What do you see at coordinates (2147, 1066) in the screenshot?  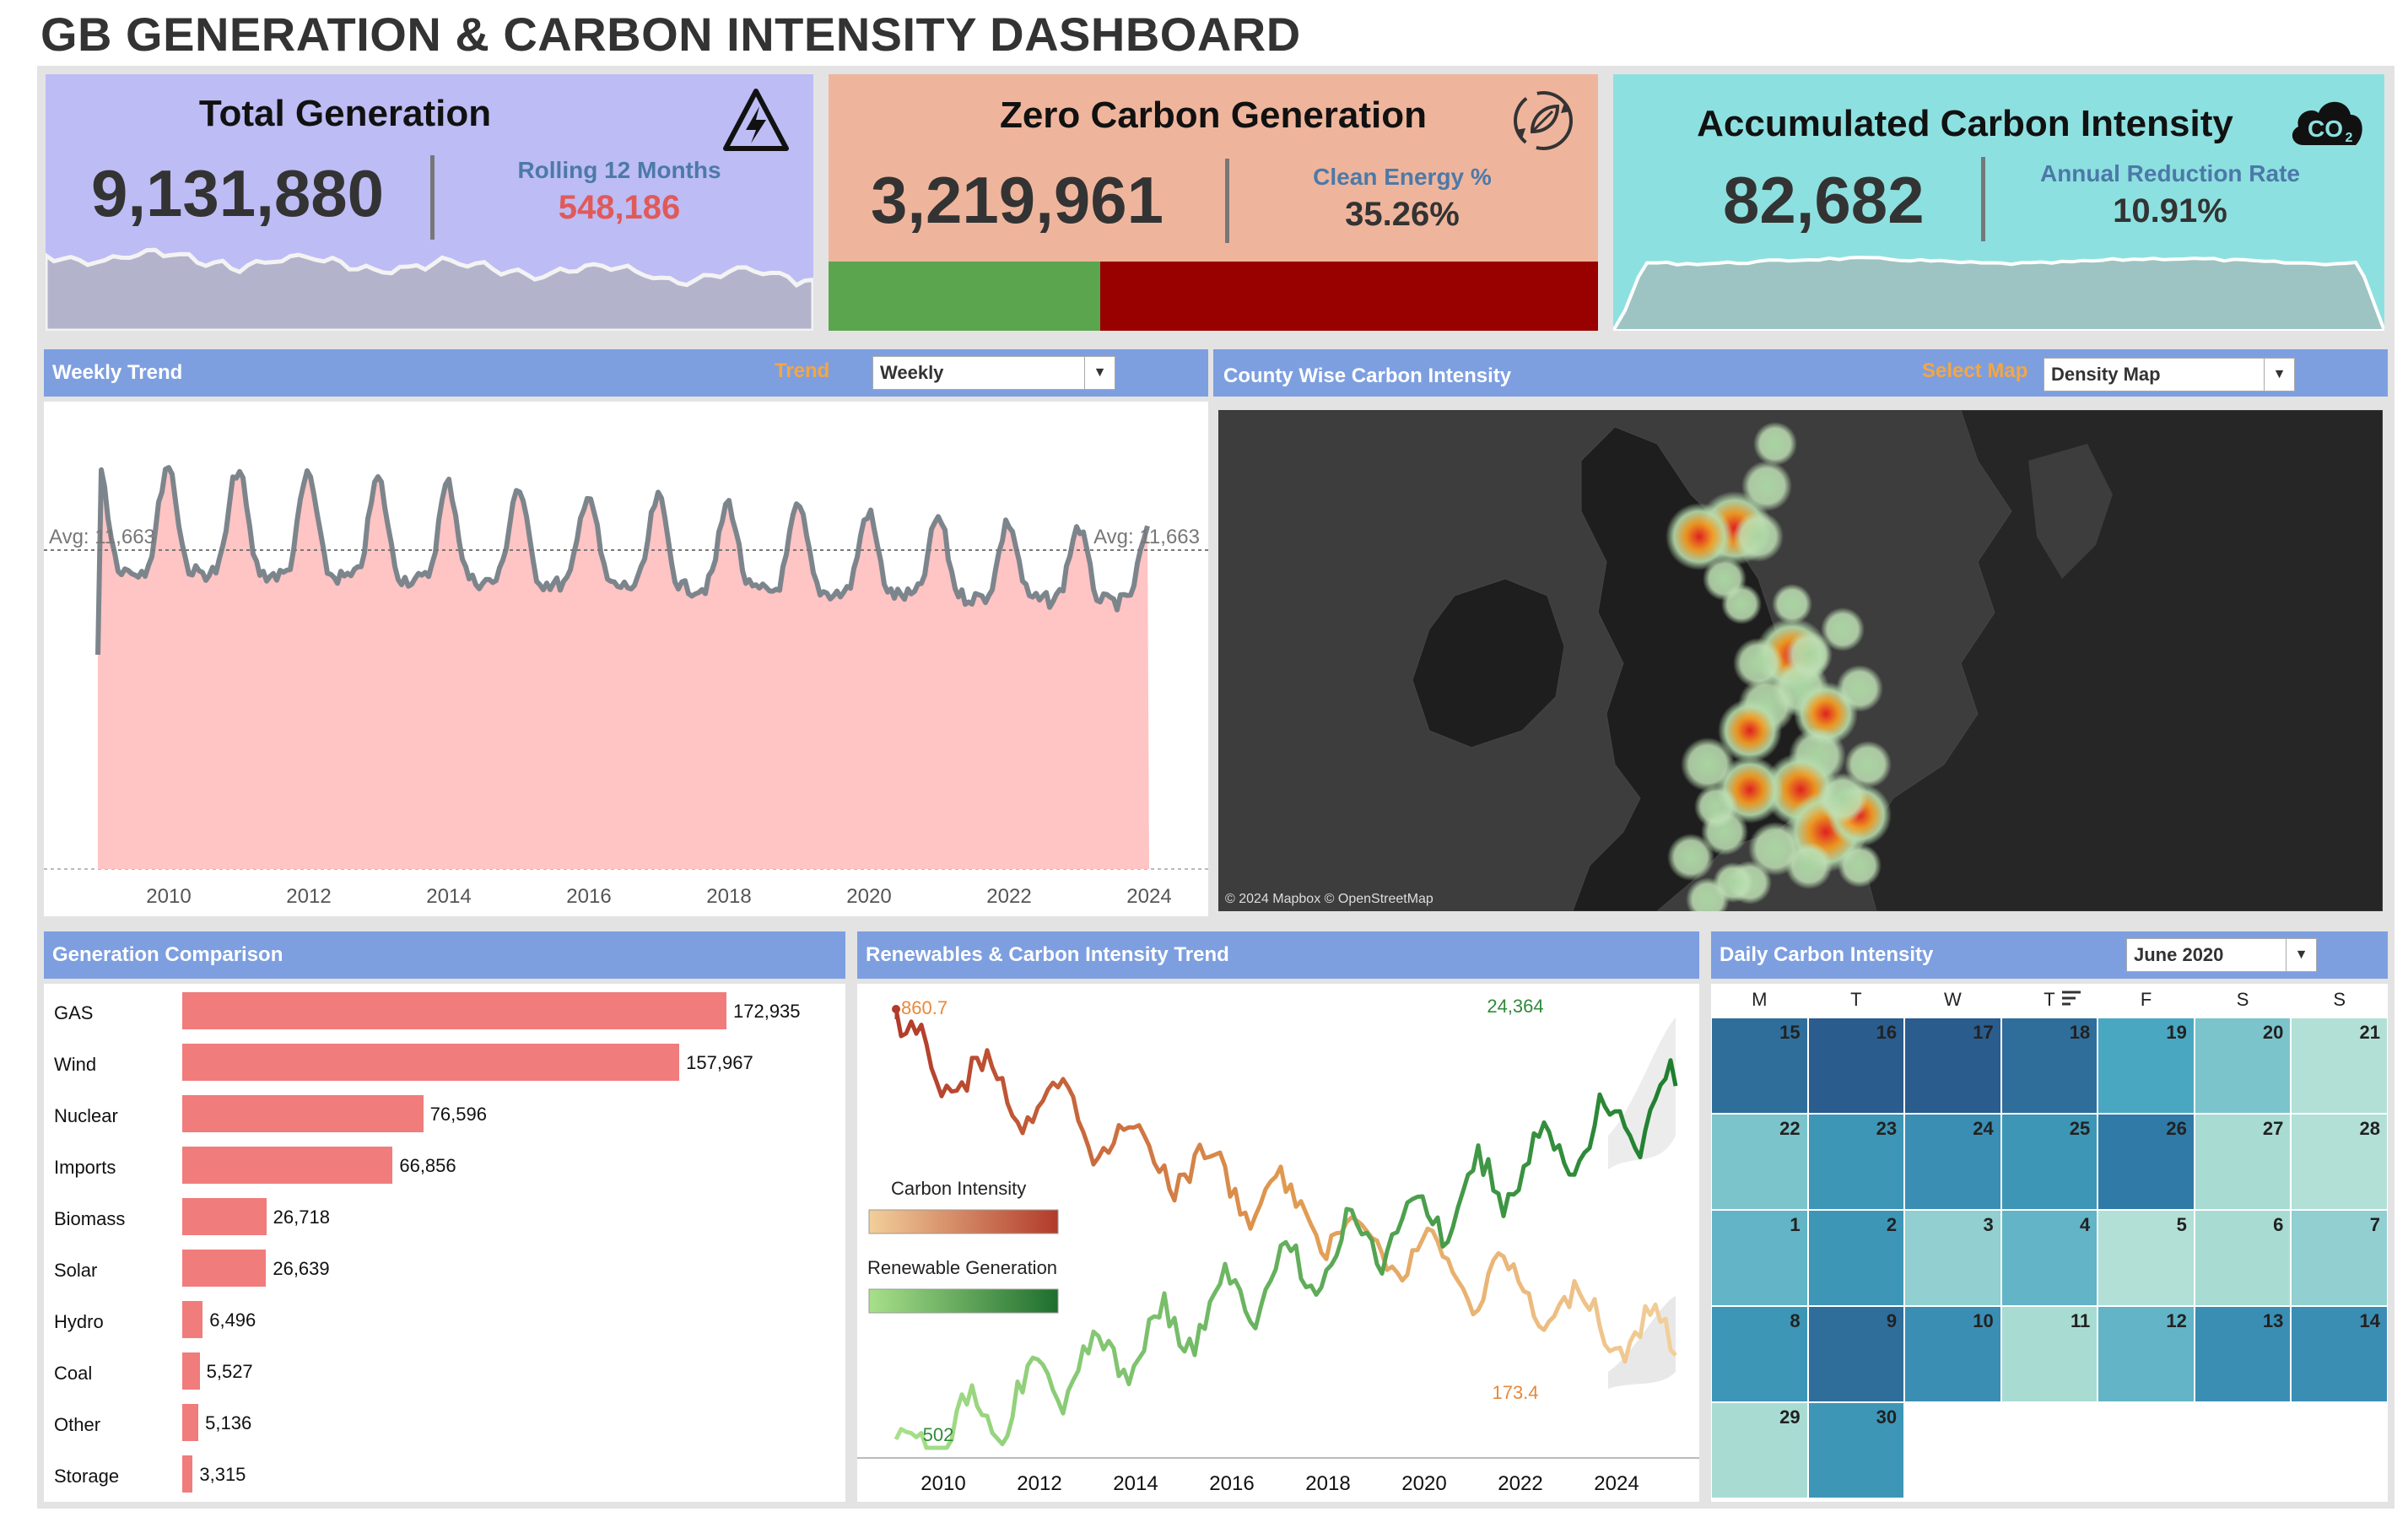 I see `calendar-day: 19` at bounding box center [2147, 1066].